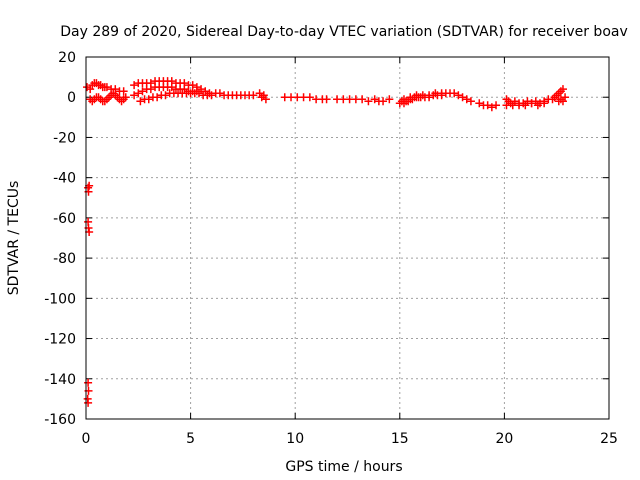 This screenshot has width=640, height=480. I want to click on y-axis-label: SDTVAR / TECUs, so click(14, 238).